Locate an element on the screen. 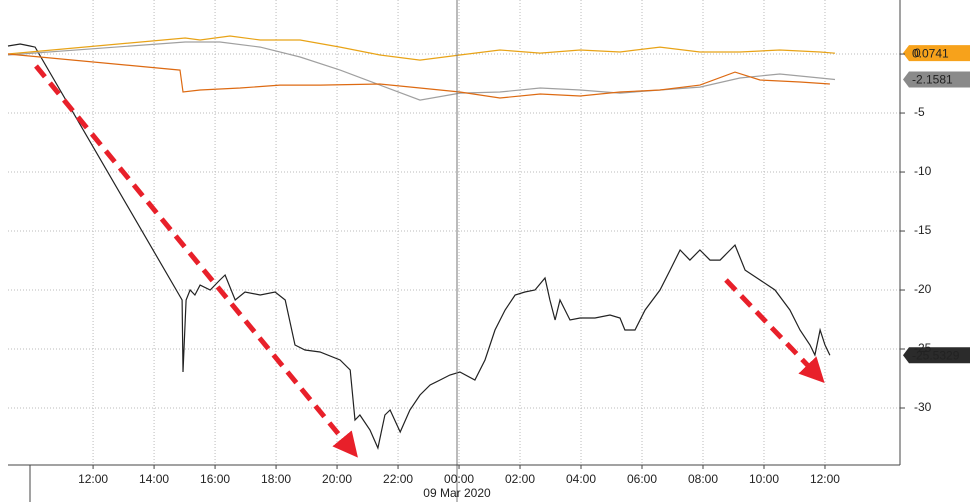 The image size is (976, 502). x-tick-label: 00:00 is located at coordinates (459, 479).